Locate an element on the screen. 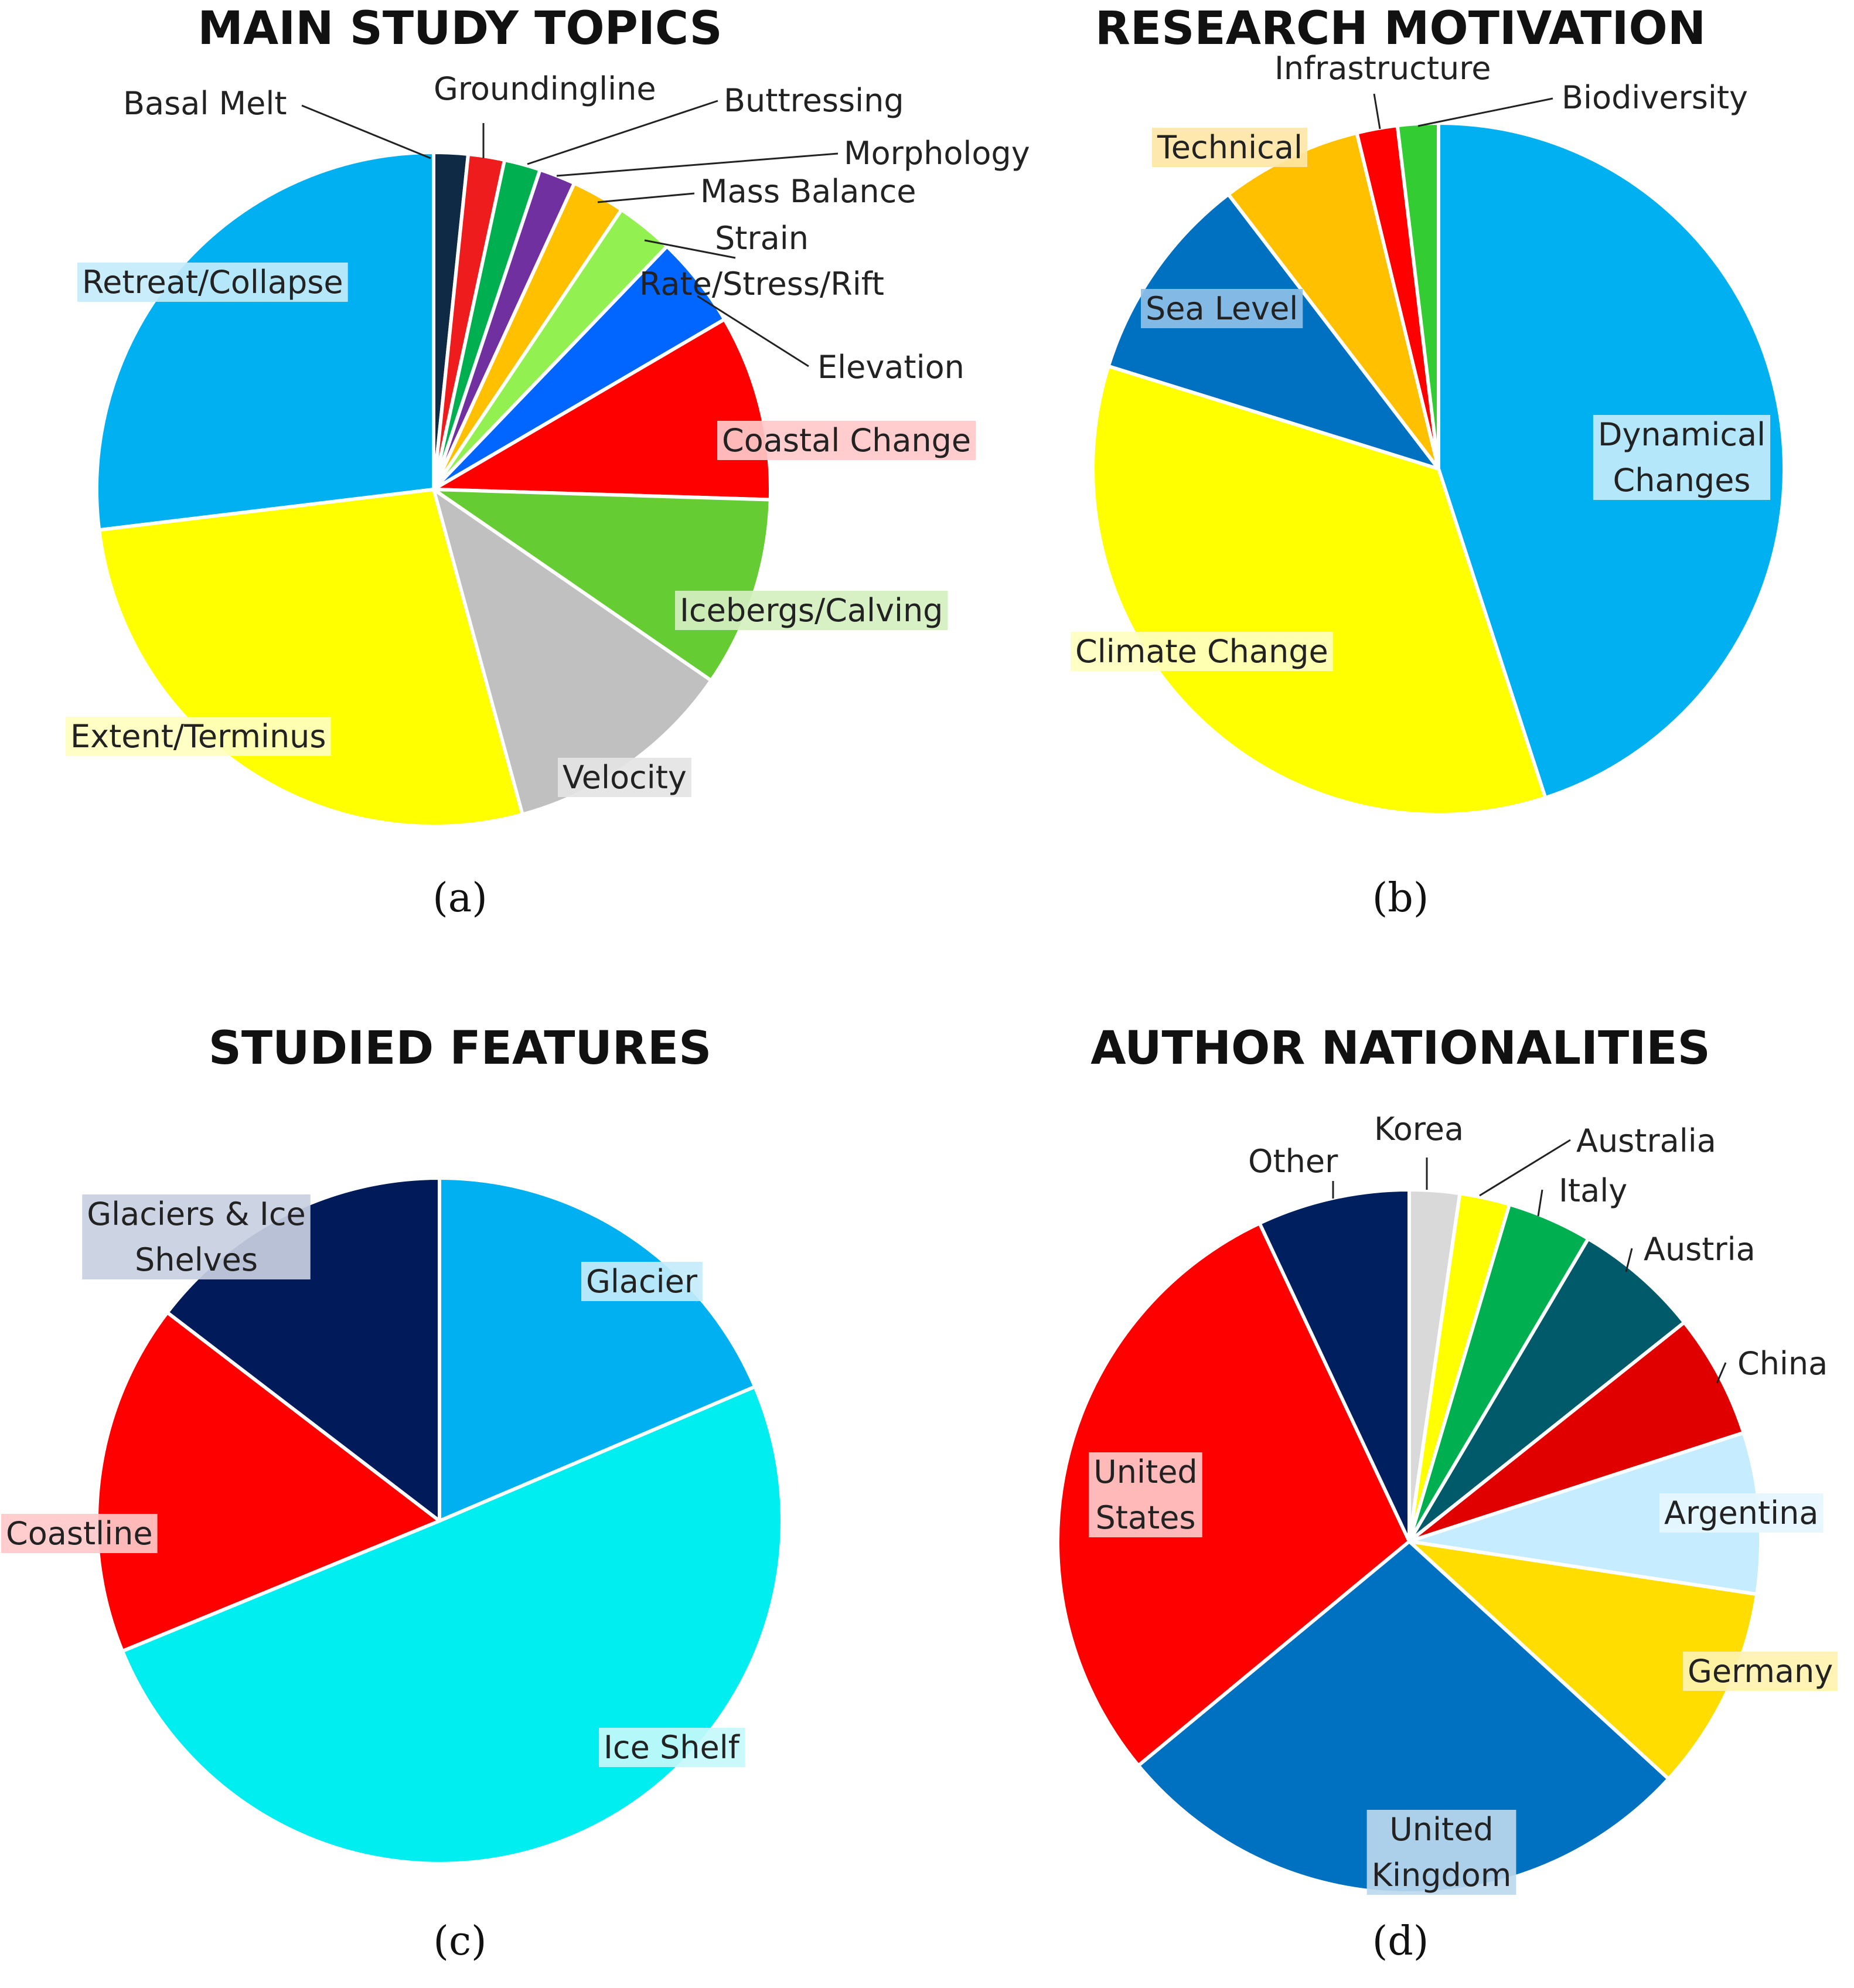  slice-label-text: Retreat/Collapse is located at coordinates (213, 283).